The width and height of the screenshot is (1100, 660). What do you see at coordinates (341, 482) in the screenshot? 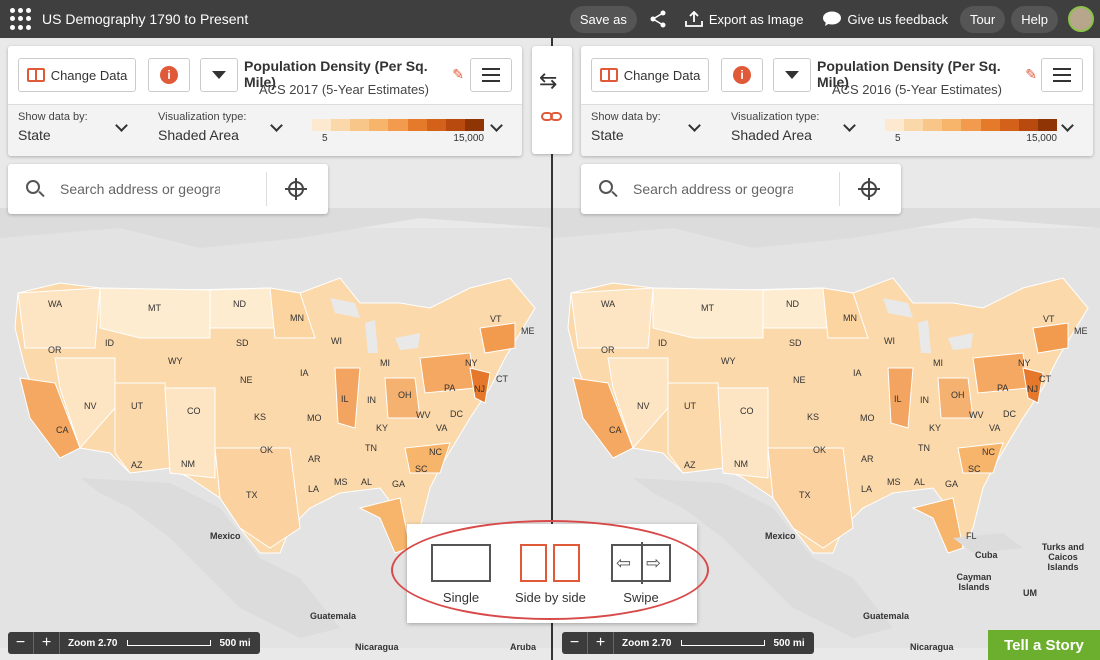
I see `svg-text: MS` at bounding box center [341, 482].